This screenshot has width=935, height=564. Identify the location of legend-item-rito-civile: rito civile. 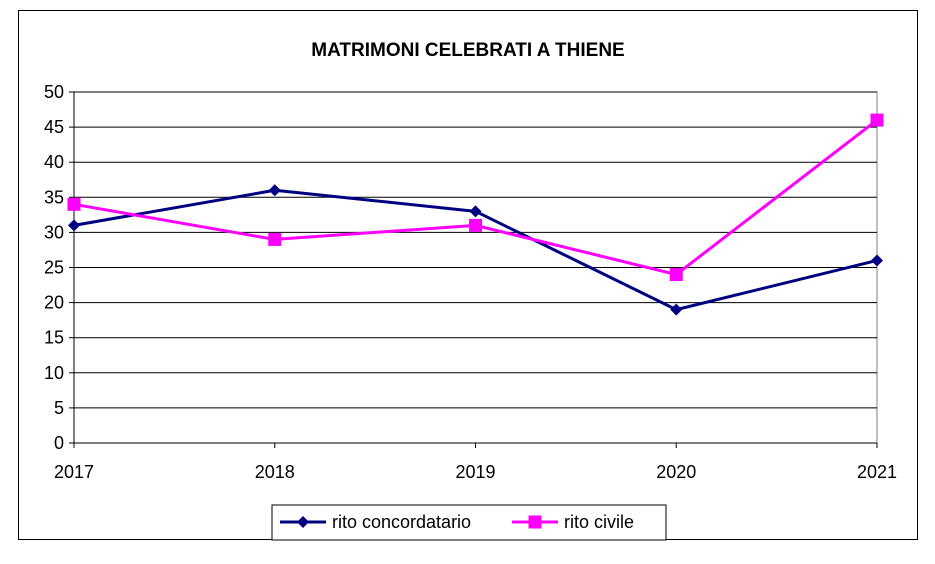
(573, 522).